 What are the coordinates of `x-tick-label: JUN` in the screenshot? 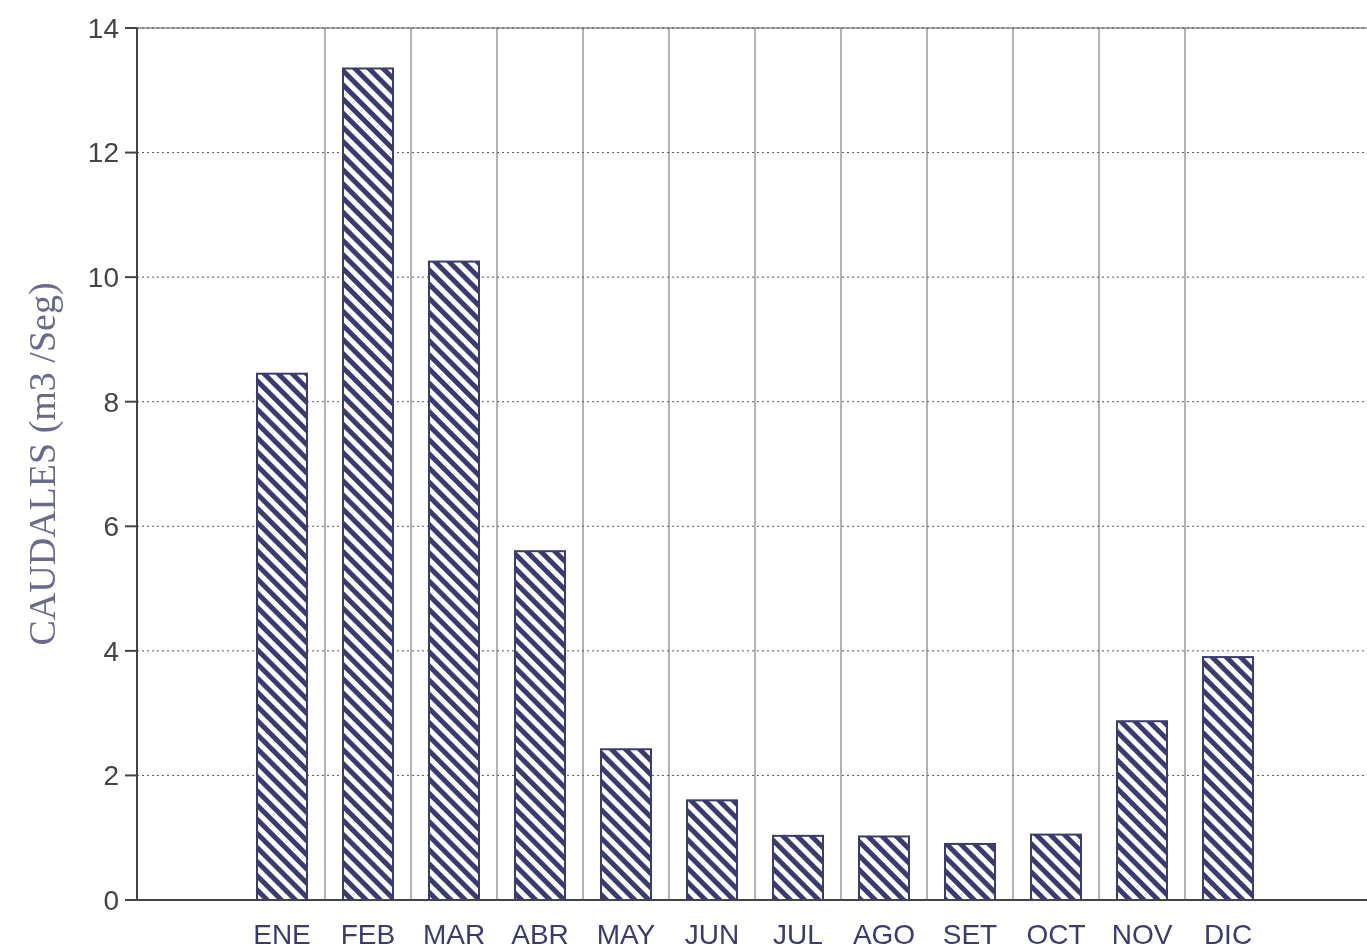 It's located at (712, 934).